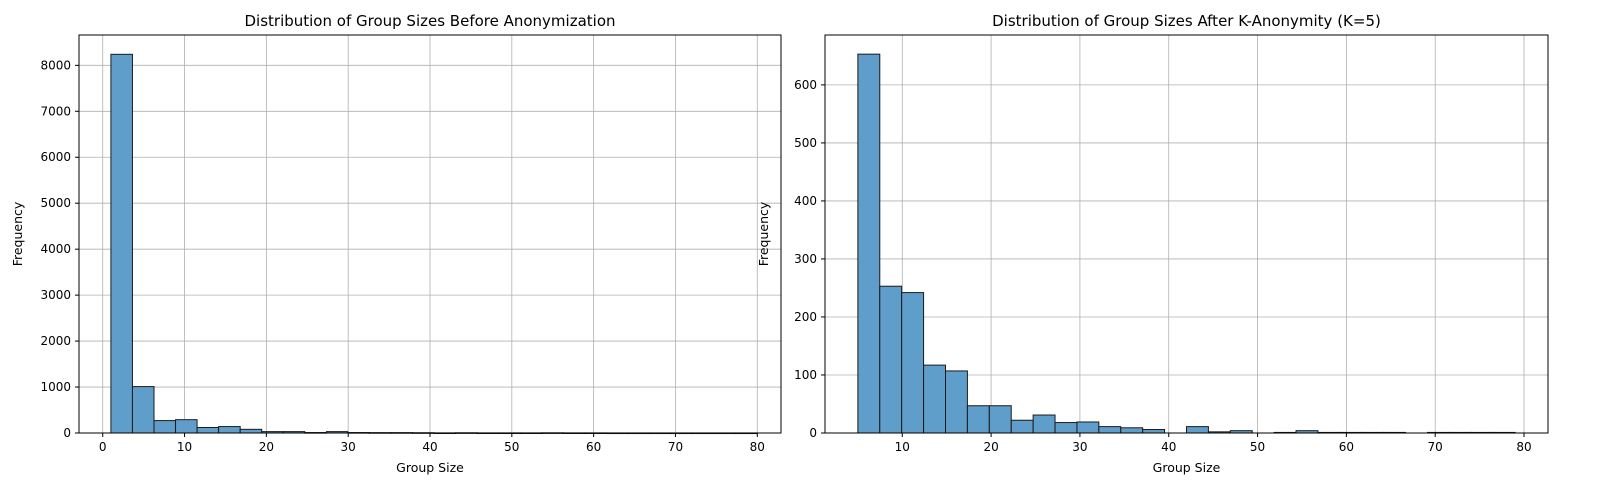 Image resolution: width=1600 pixels, height=500 pixels. I want to click on y-tick-label: 8000, so click(55, 65).